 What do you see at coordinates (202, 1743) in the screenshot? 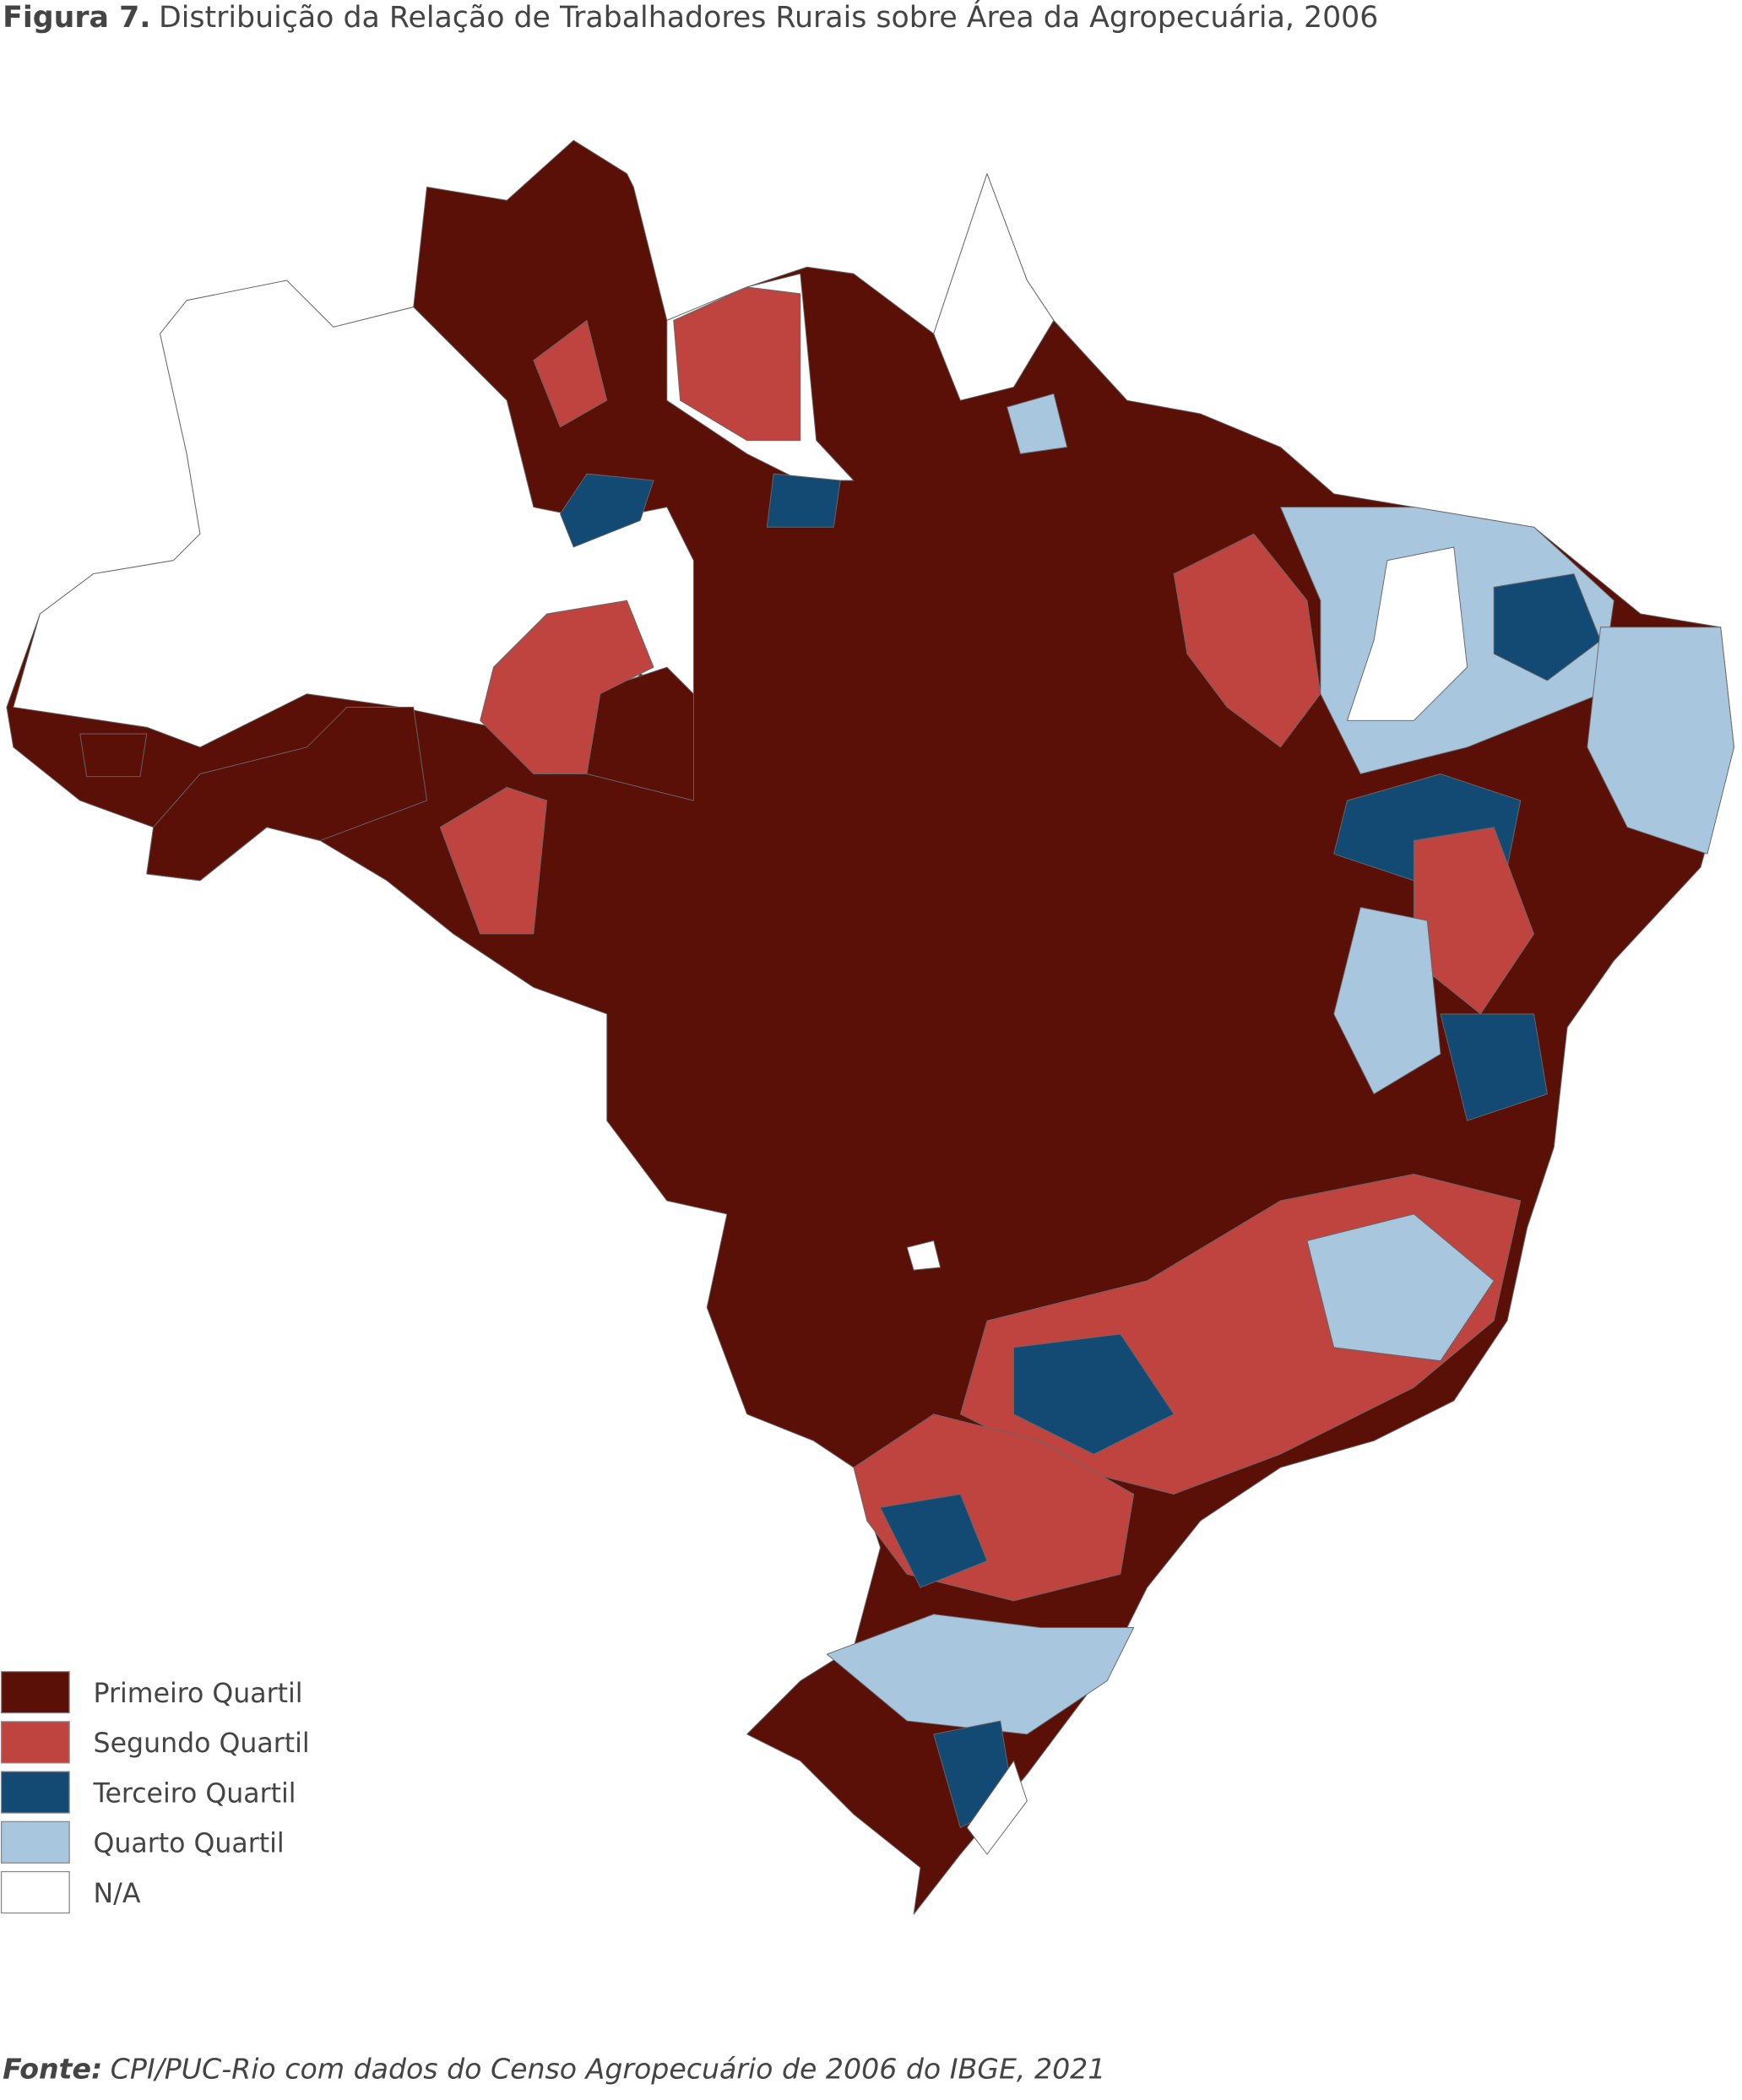
I see `legend-label: Segundo Quartil` at bounding box center [202, 1743].